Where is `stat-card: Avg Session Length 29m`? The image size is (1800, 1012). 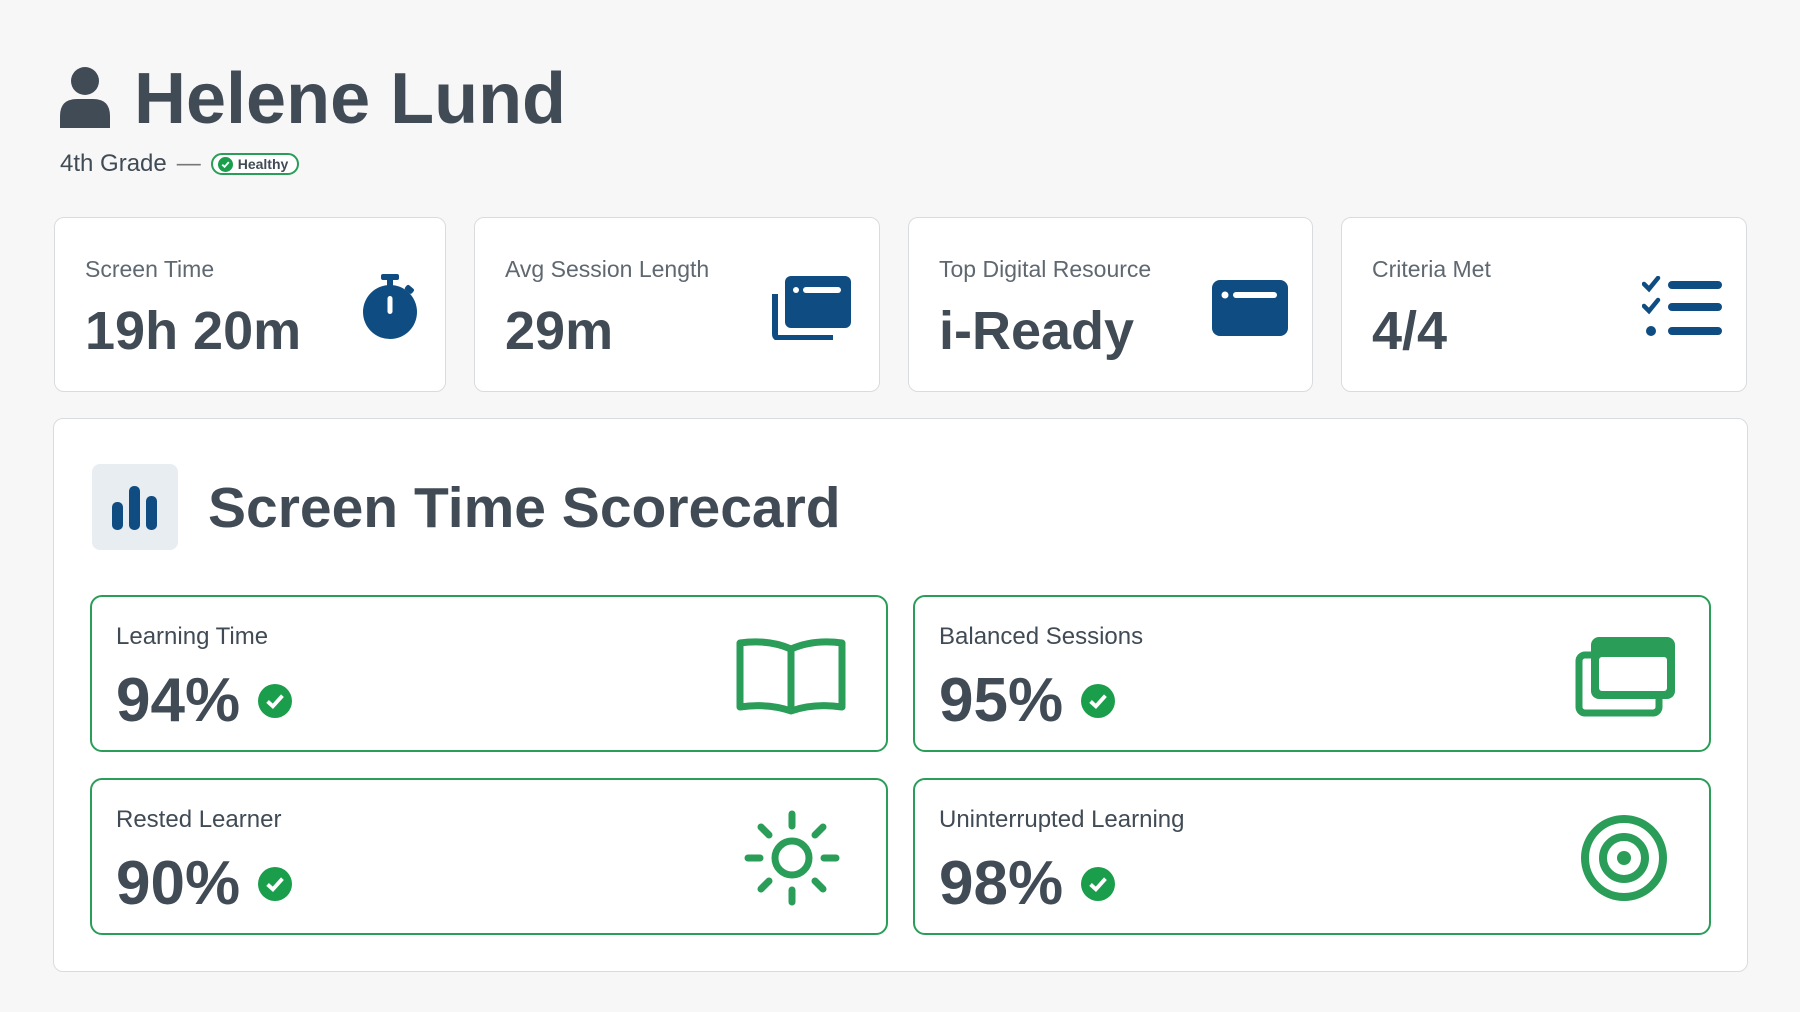 stat-card: Avg Session Length 29m is located at coordinates (677, 304).